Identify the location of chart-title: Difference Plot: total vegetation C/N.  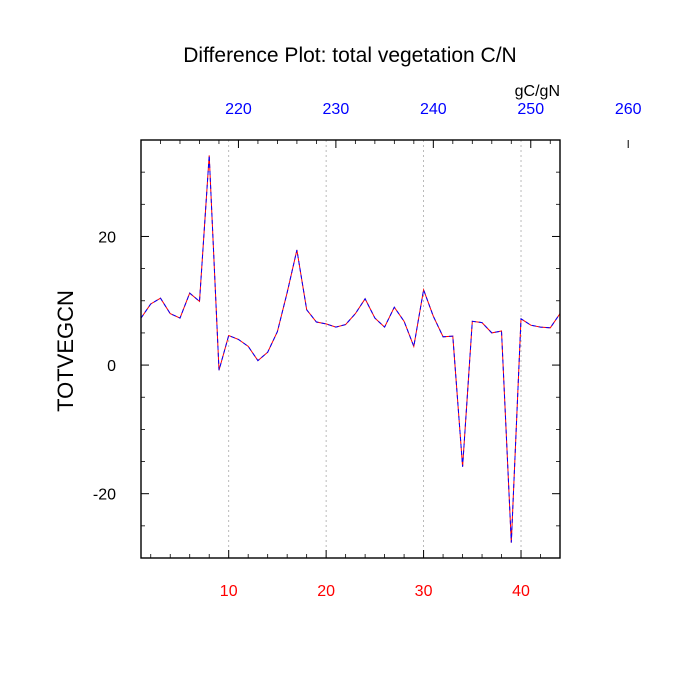
(349, 55).